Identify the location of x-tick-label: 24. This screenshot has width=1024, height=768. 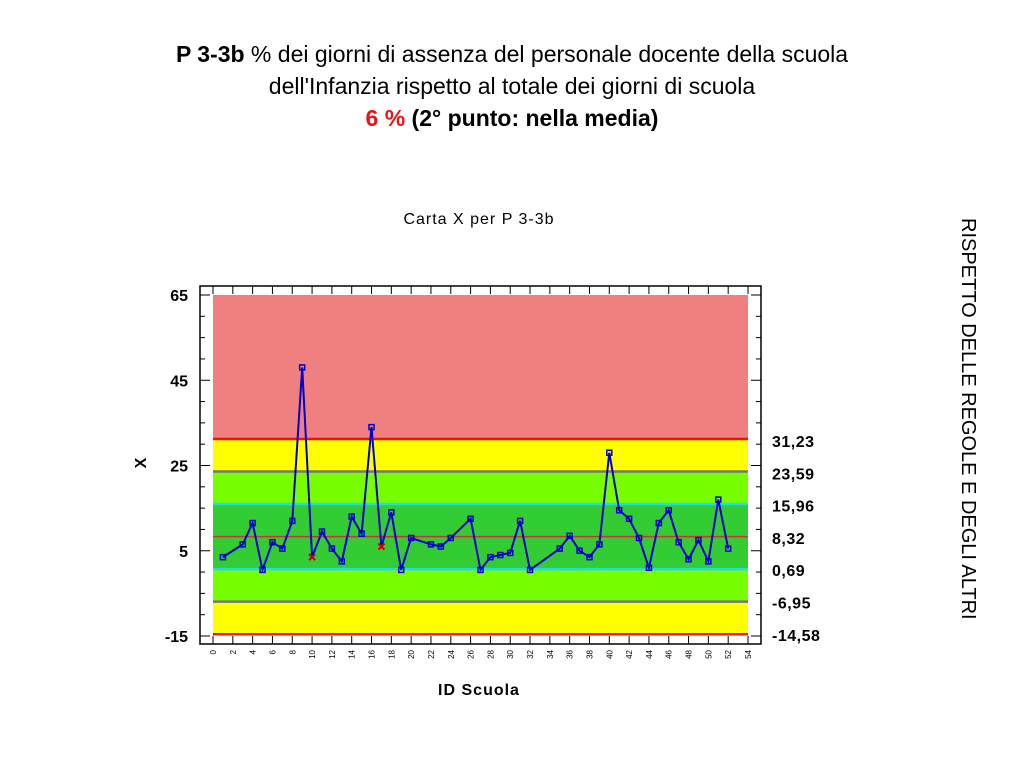
(451, 653).